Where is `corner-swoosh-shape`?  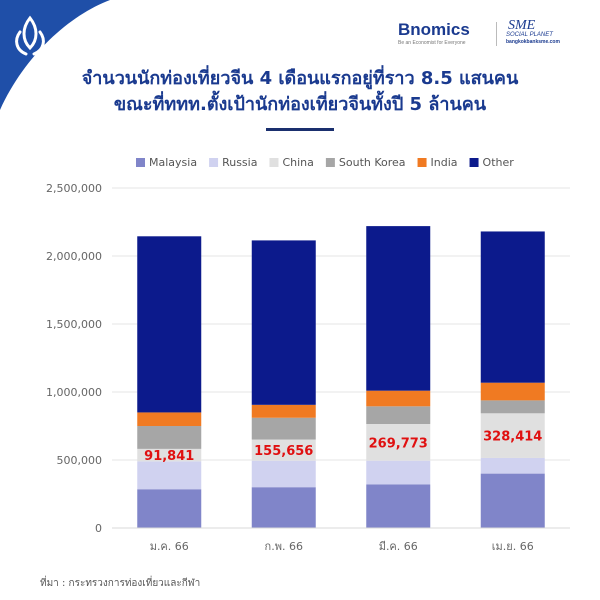
corner-swoosh-shape is located at coordinates (55, 55).